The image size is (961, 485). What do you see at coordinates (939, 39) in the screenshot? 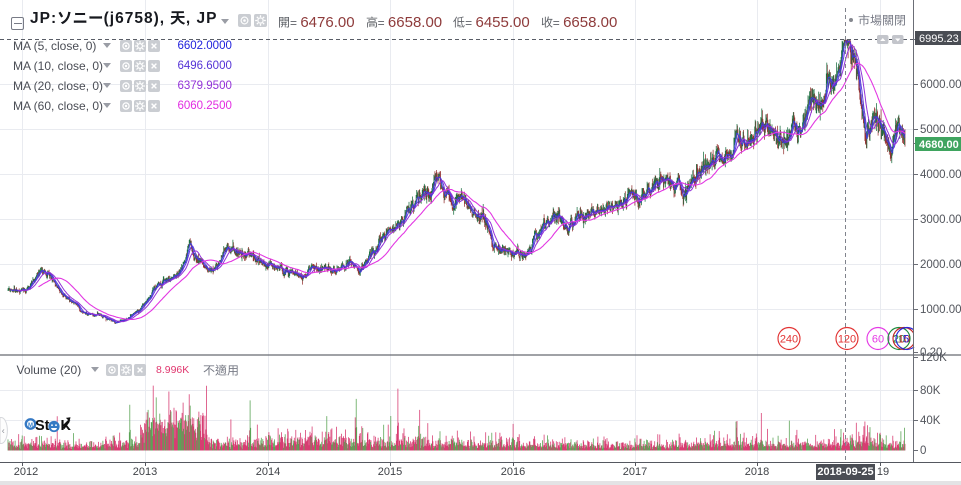
I see `svg-text: 6995.23` at bounding box center [939, 39].